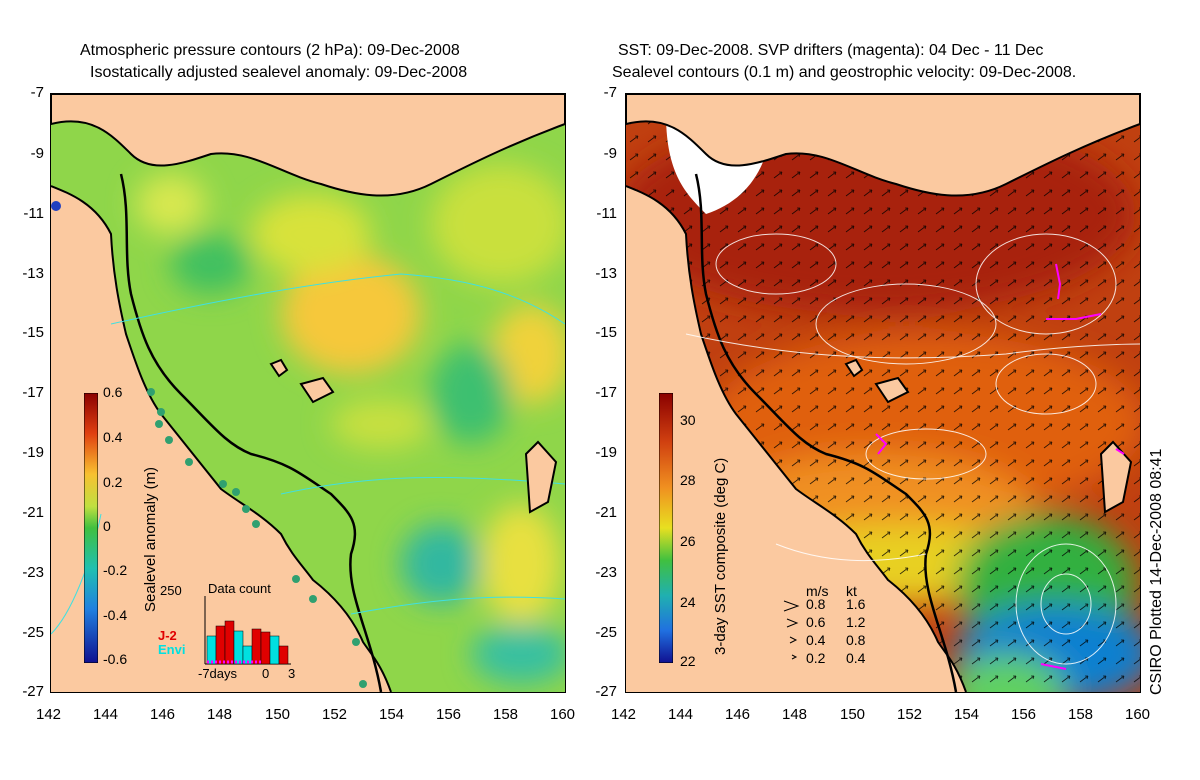 This screenshot has width=1200, height=780. Describe the element at coordinates (738, 714) in the screenshot. I see `right-xtick: 146` at that location.